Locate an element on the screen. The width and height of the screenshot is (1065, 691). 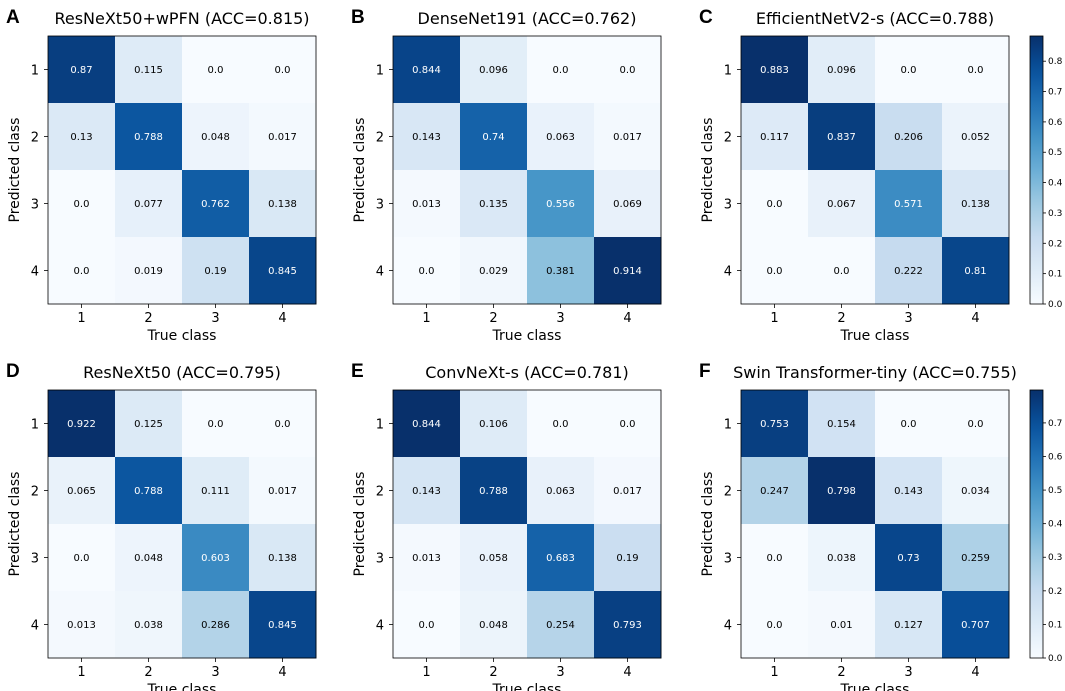
cell-value-label: 0.788 is located at coordinates (148, 491).